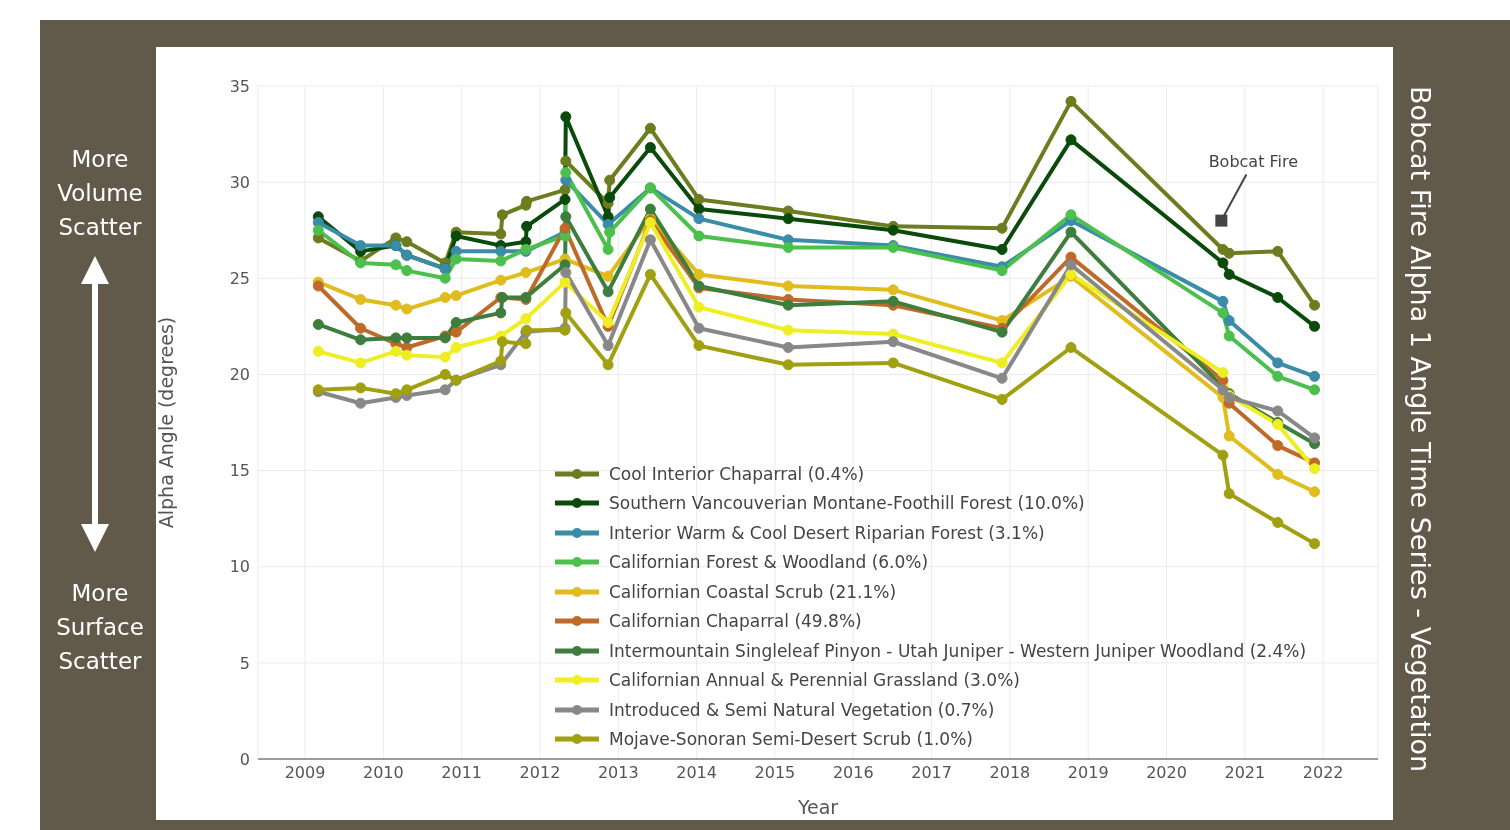 Image resolution: width=1510 pixels, height=830 pixels. What do you see at coordinates (244, 663) in the screenshot?
I see `y-tick-label: 5` at bounding box center [244, 663].